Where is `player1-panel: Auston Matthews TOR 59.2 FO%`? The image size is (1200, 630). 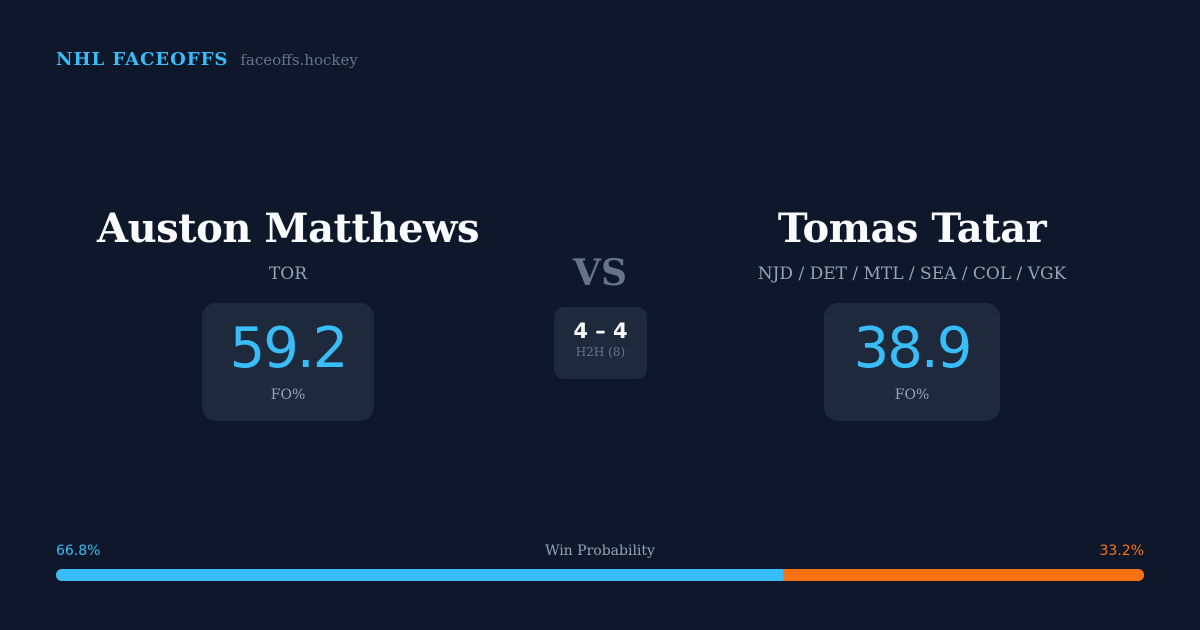 player1-panel: Auston Matthews TOR 59.2 FO% is located at coordinates (288, 313).